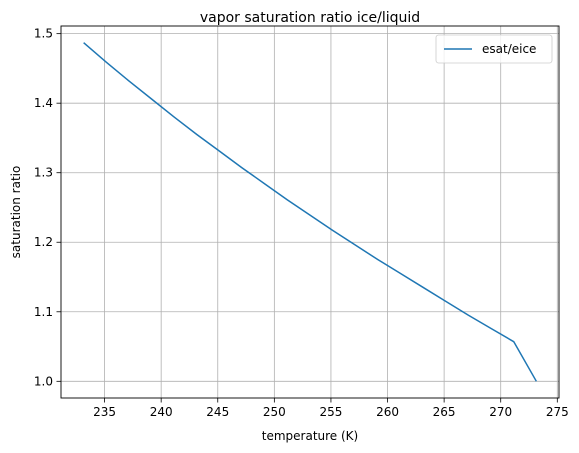 The height and width of the screenshot is (453, 579). I want to click on y-tick-label: 1.2, so click(43, 242).